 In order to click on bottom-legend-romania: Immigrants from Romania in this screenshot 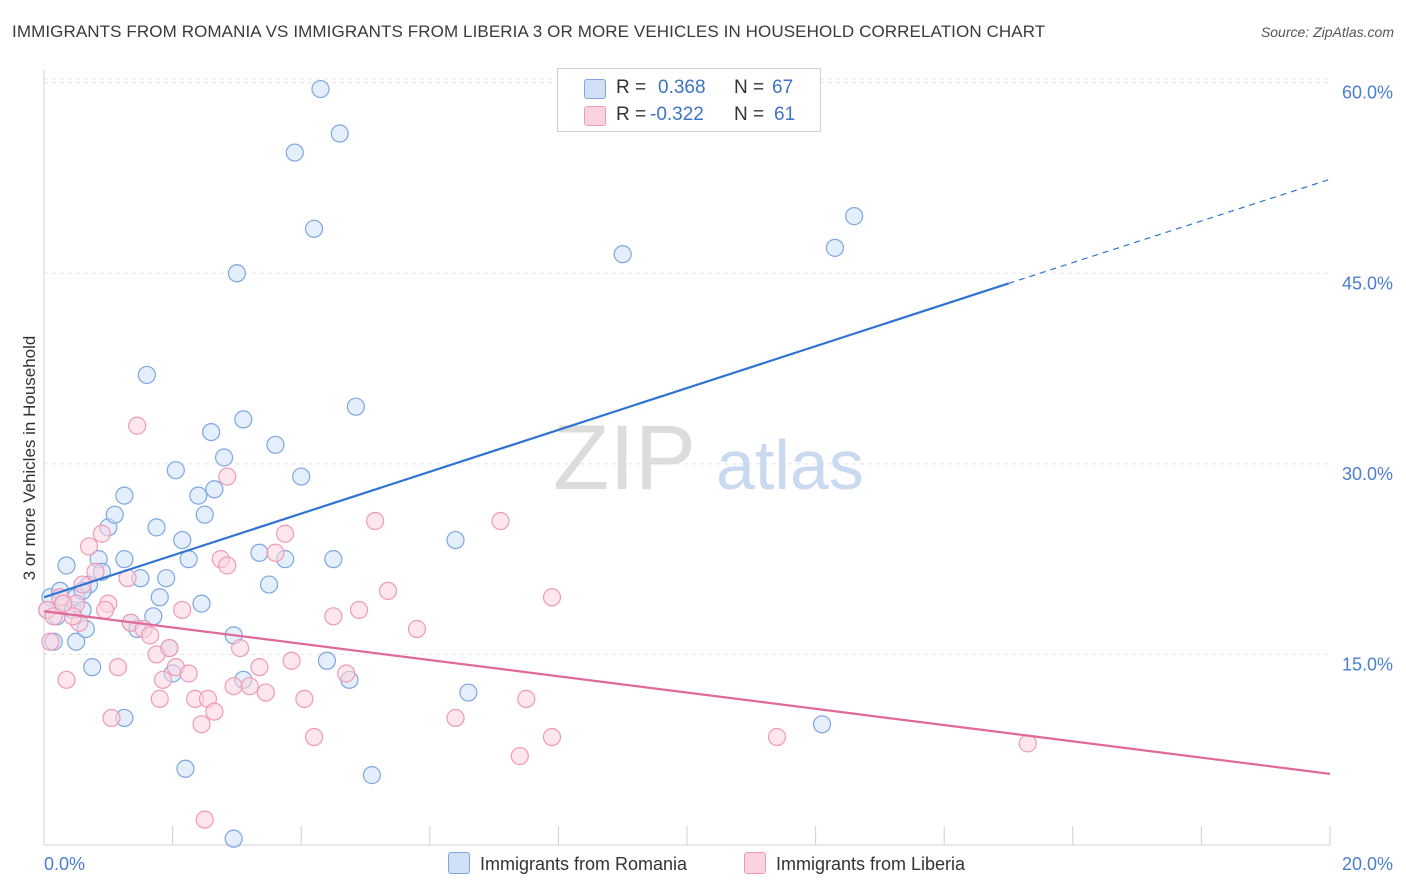, I will do `click(567, 863)`.